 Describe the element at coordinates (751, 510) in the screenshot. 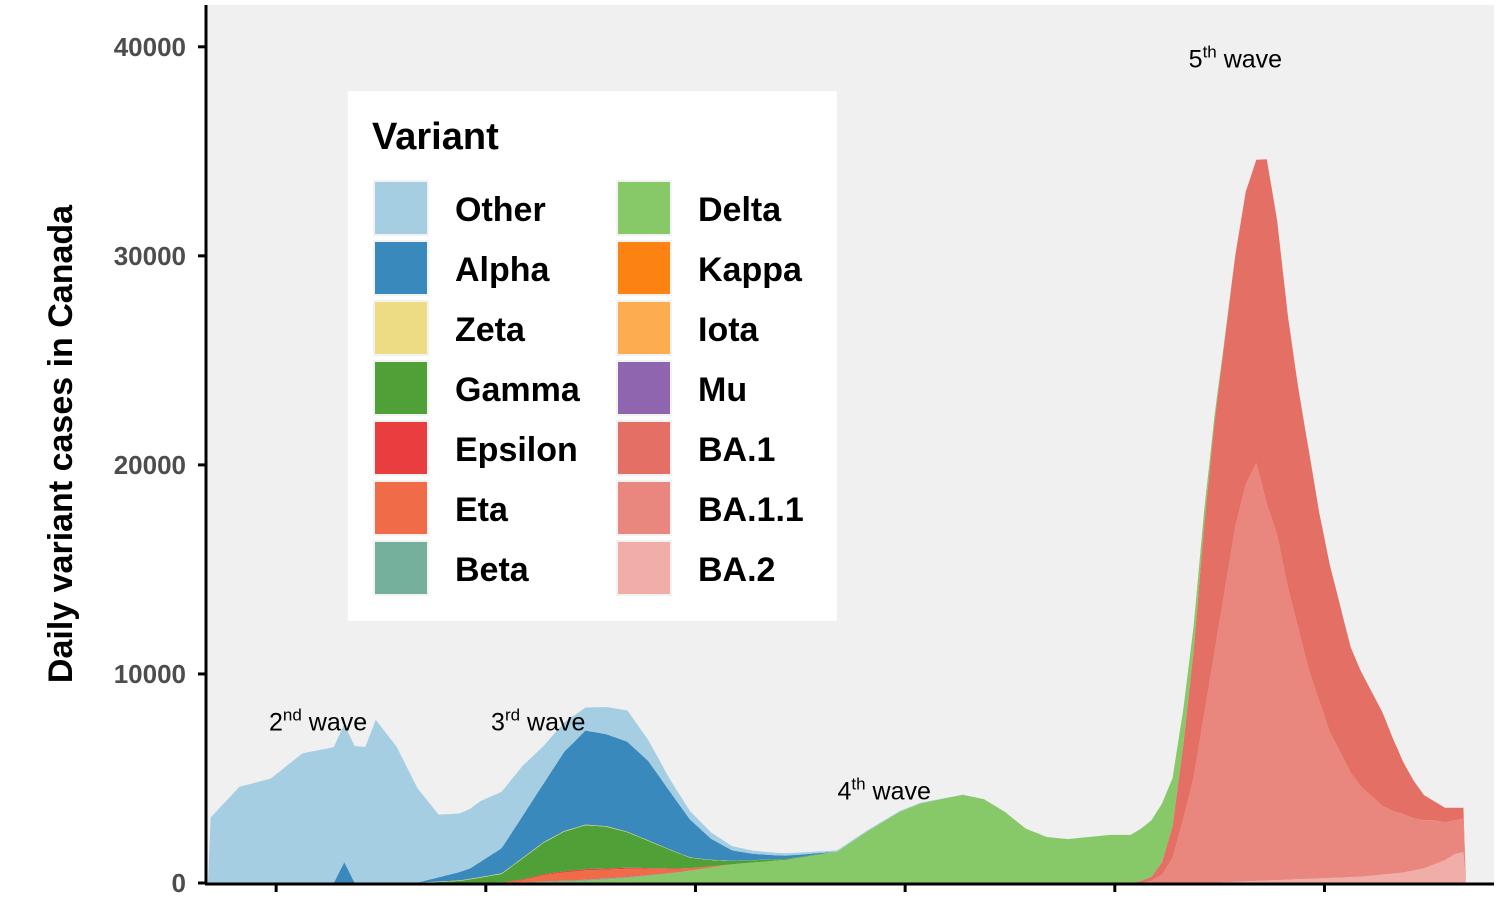

I see `legend-label: BA.1.1` at that location.